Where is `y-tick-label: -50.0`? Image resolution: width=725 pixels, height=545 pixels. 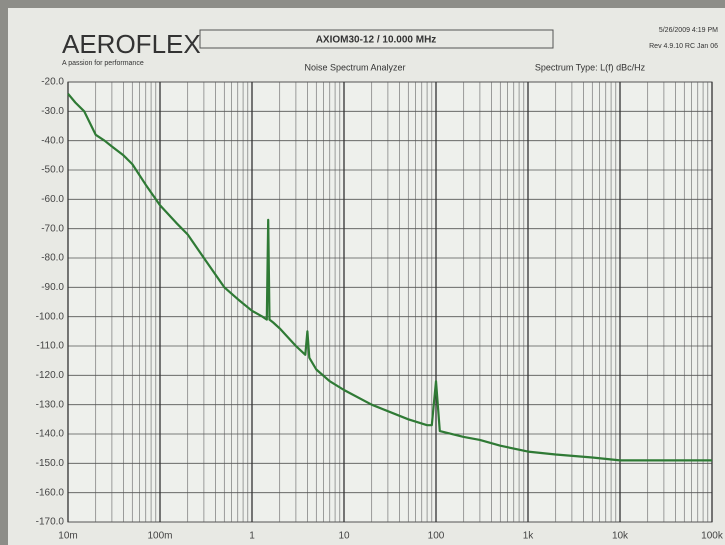 y-tick-label: -50.0 is located at coordinates (52, 170).